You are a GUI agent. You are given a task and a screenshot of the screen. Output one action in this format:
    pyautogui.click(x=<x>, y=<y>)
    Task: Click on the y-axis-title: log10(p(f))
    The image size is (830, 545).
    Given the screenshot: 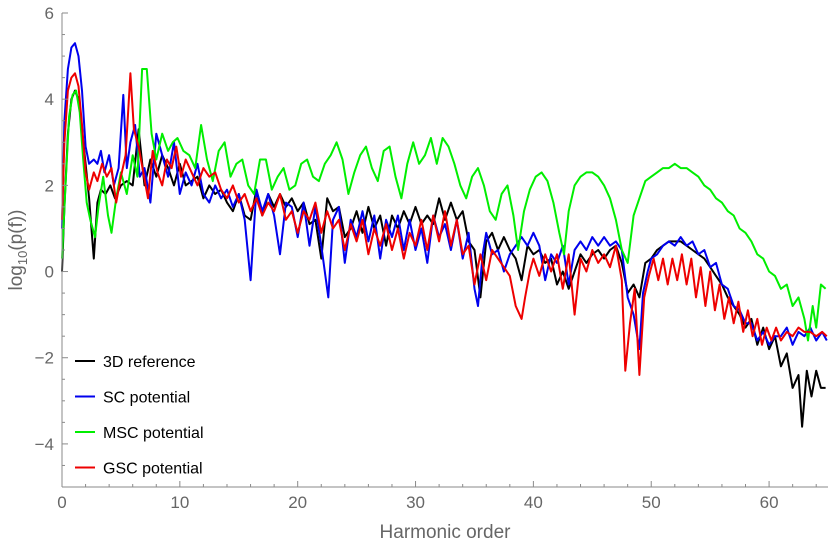 What is the action you would take?
    pyautogui.click(x=18, y=250)
    